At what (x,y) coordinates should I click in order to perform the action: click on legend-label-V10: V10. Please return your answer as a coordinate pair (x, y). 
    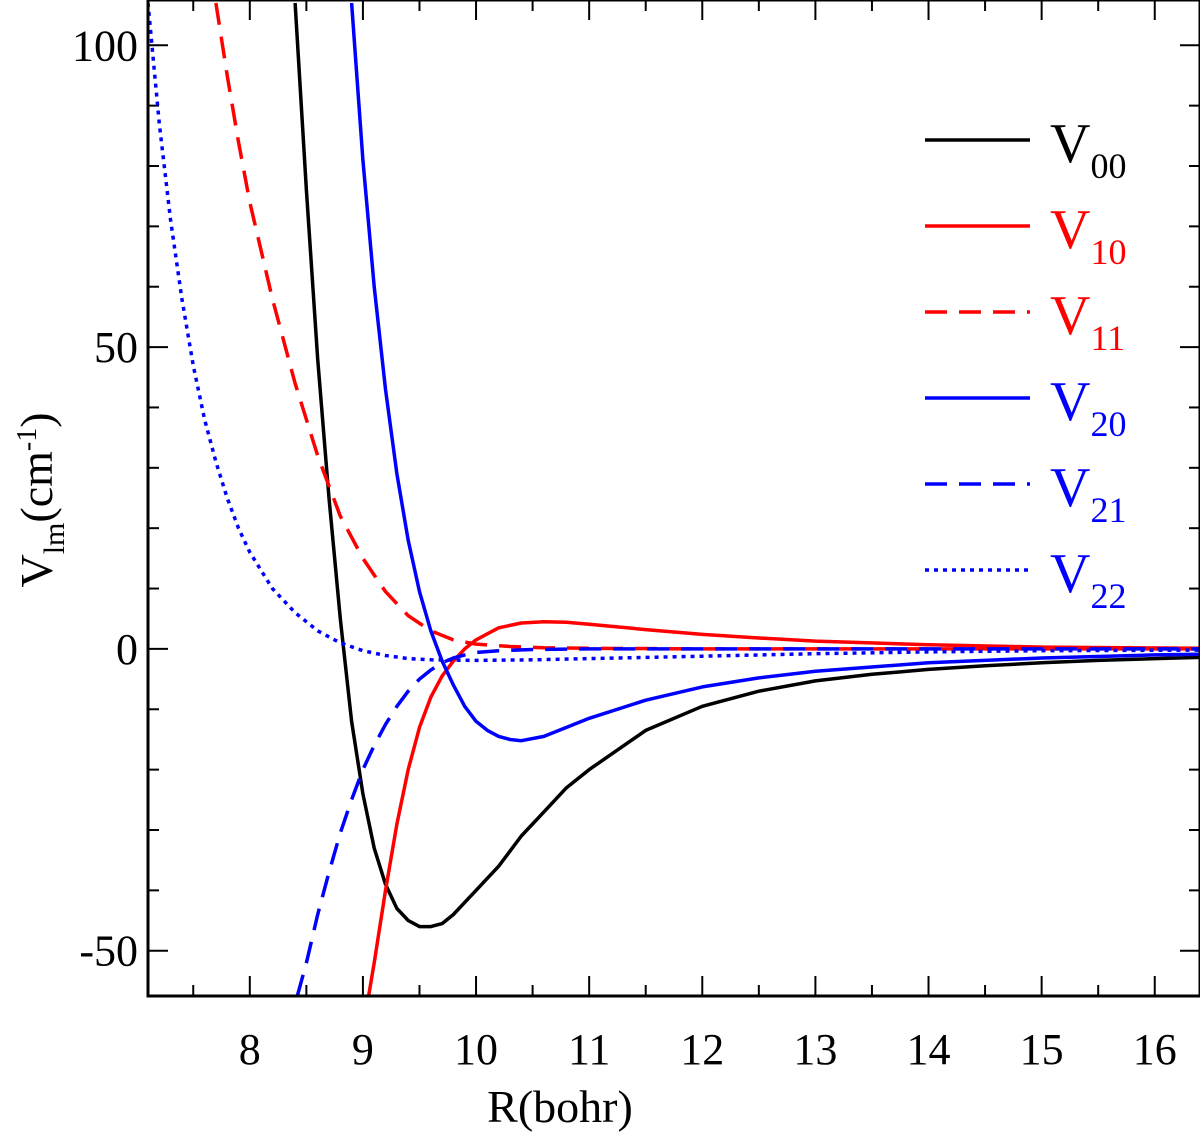
    Looking at the image, I should click on (1088, 235).